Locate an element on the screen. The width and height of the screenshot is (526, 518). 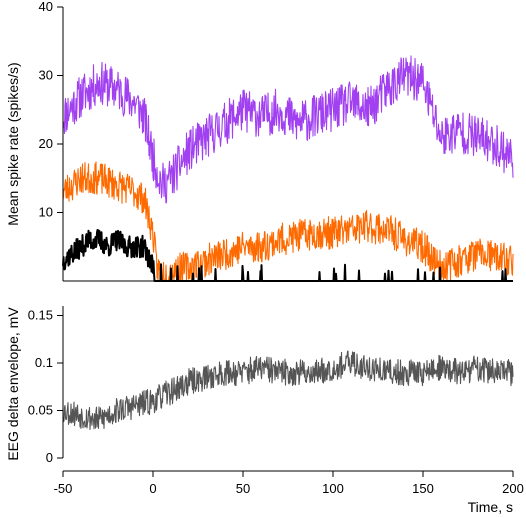
x-tick-label: 150 is located at coordinates (423, 488).